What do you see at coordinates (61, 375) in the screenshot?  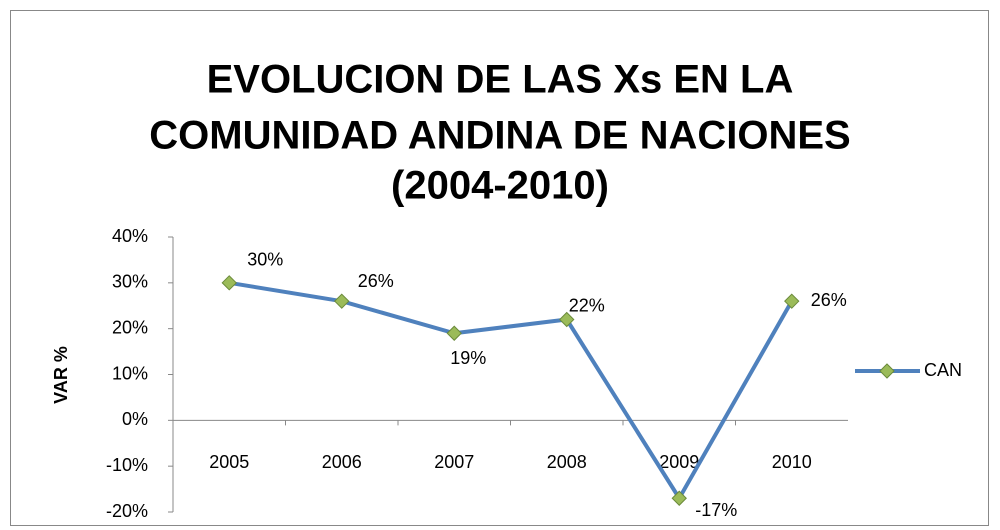 I see `y-axis-label: VAR %` at bounding box center [61, 375].